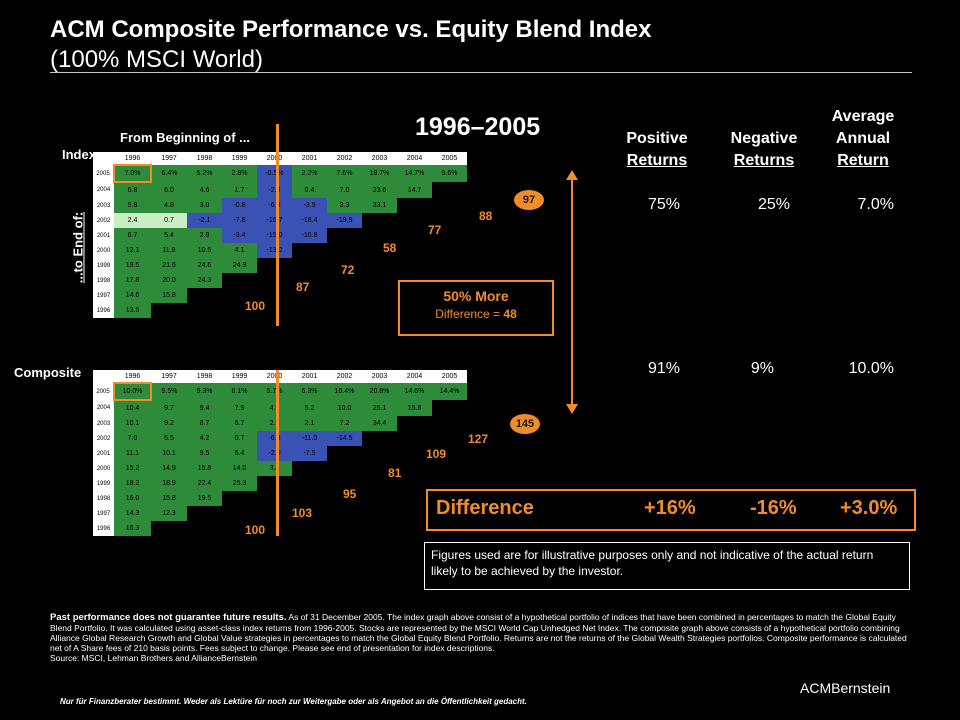 This screenshot has height=720, width=960. Describe the element at coordinates (132, 391) in the screenshot. I see `grid-cell: 10.0%` at that location.